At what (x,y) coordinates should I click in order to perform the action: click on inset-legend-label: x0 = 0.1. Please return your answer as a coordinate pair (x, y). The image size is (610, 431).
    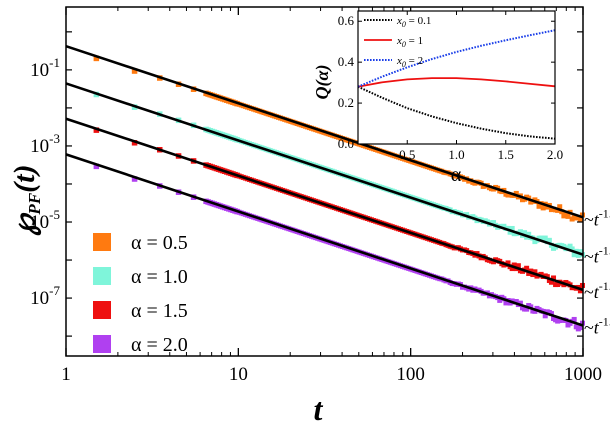
    Looking at the image, I should click on (413, 22).